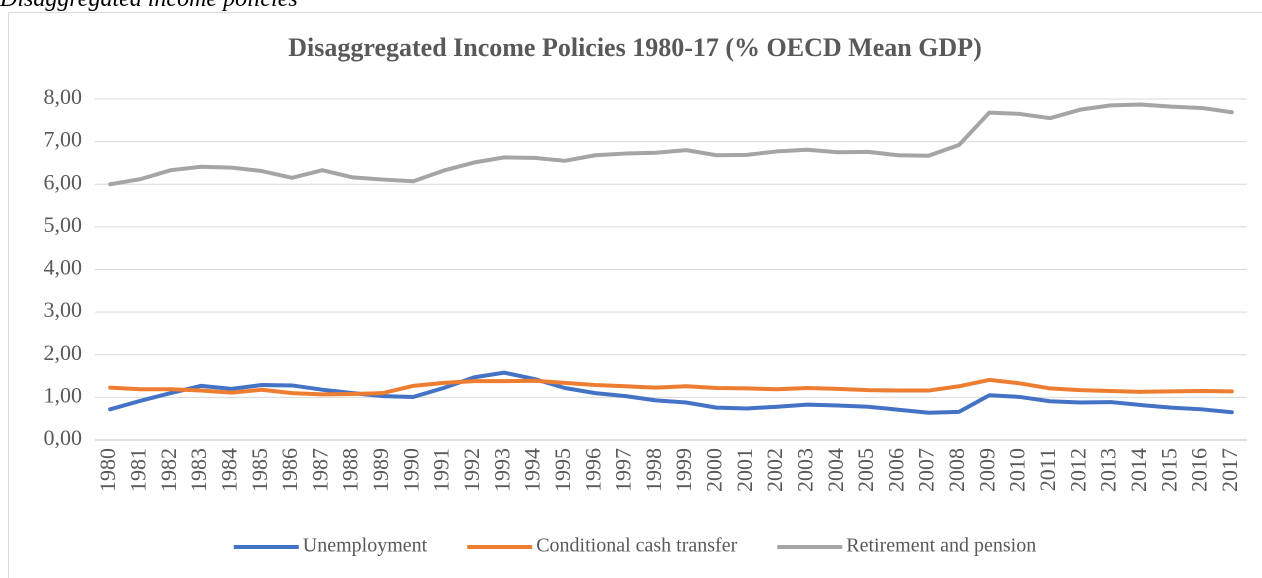 The height and width of the screenshot is (578, 1262). Describe the element at coordinates (623, 470) in the screenshot. I see `x-tick-label: 1997` at that location.